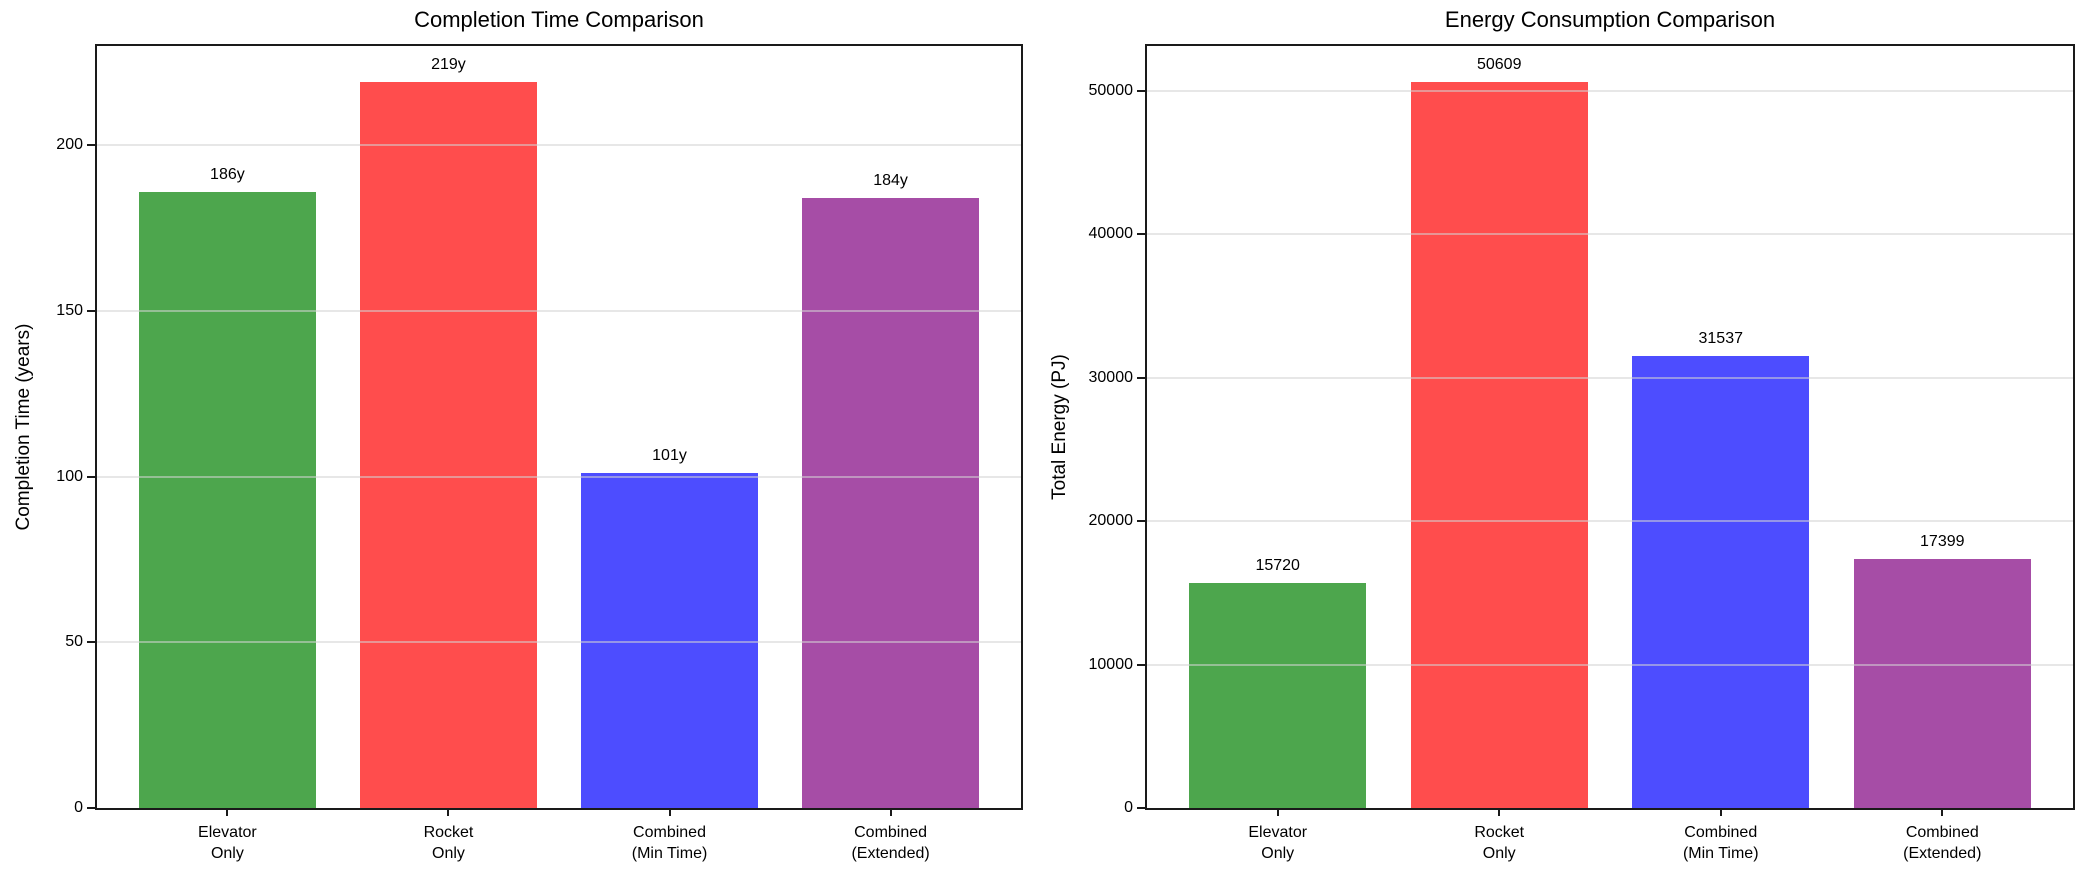  What do you see at coordinates (1499, 65) in the screenshot?
I see `bar-value-label-rocket-only: 50609` at bounding box center [1499, 65].